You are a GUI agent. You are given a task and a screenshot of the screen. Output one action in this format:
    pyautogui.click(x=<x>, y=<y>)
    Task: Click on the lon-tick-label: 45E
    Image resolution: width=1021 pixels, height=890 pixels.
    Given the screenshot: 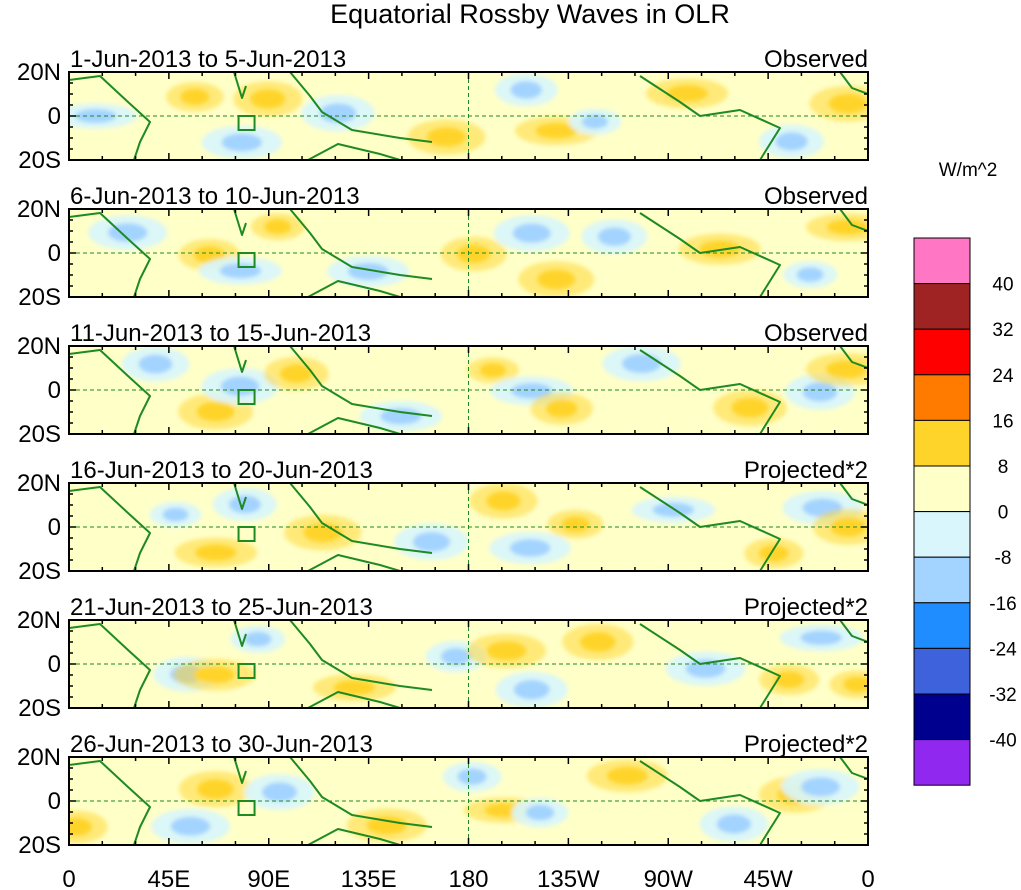 What is the action you would take?
    pyautogui.click(x=169, y=878)
    